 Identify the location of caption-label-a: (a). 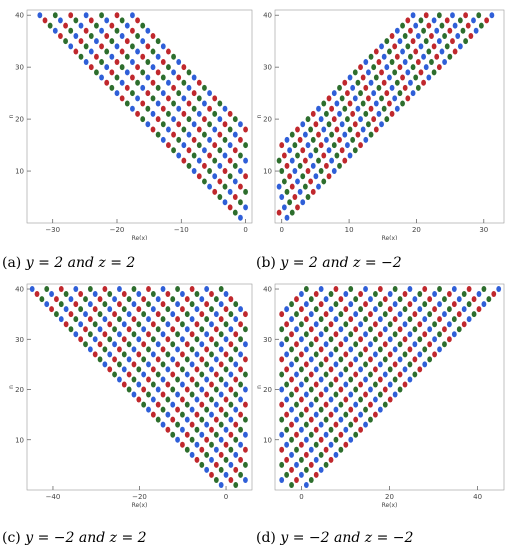
(12, 263).